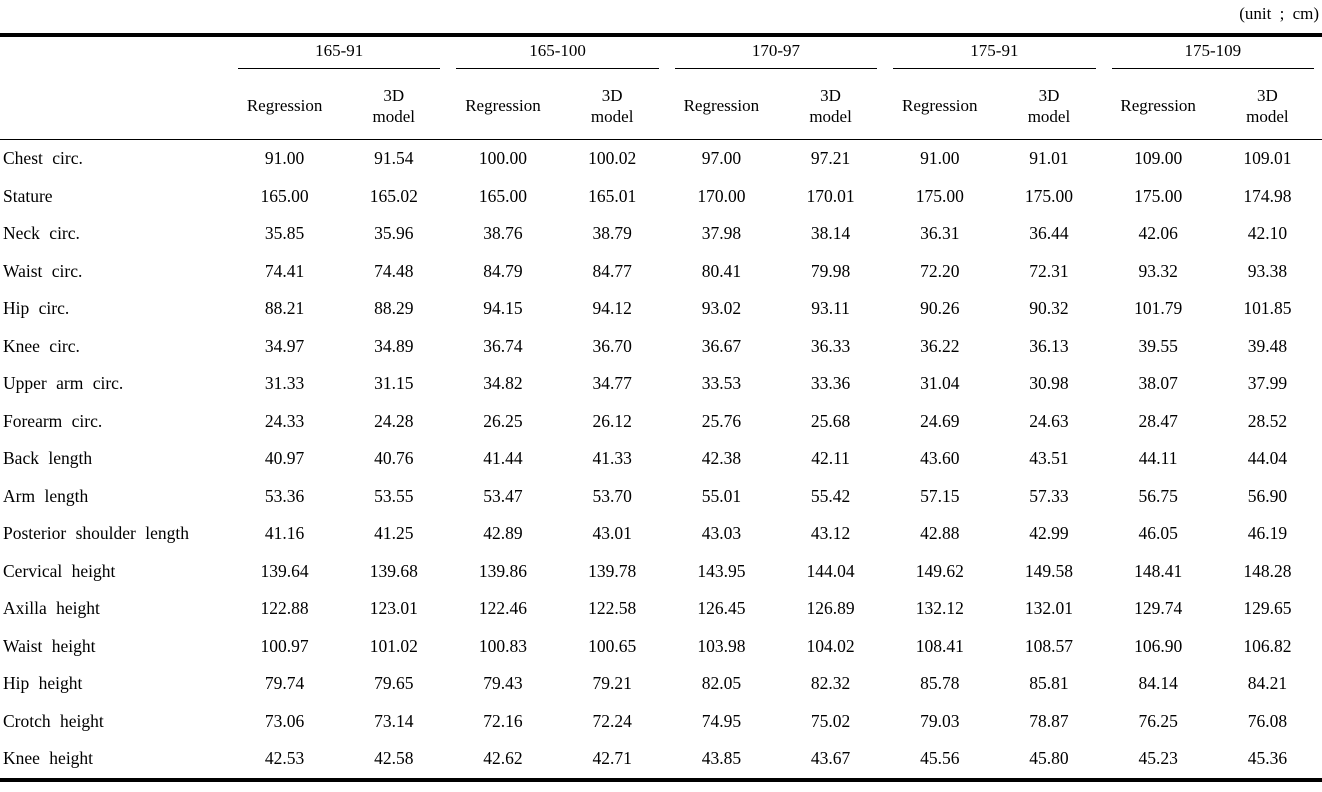 The width and height of the screenshot is (1322, 792). I want to click on measurement-value-cell: 45.36, so click(1267, 758).